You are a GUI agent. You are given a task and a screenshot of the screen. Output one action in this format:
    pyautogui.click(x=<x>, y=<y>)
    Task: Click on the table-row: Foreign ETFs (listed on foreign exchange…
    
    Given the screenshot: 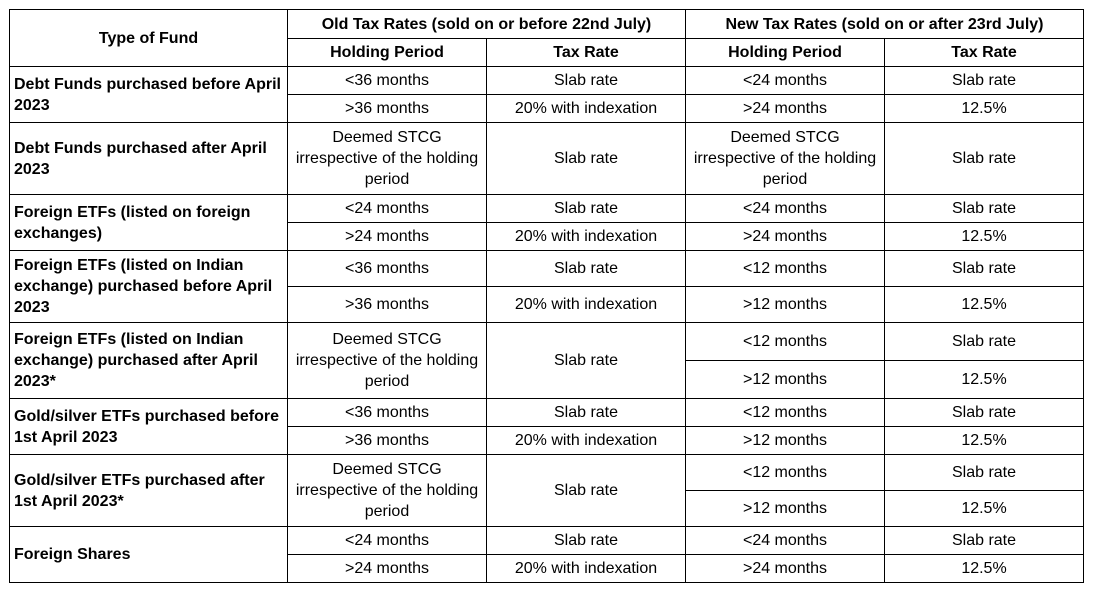 What is the action you would take?
    pyautogui.click(x=546, y=222)
    